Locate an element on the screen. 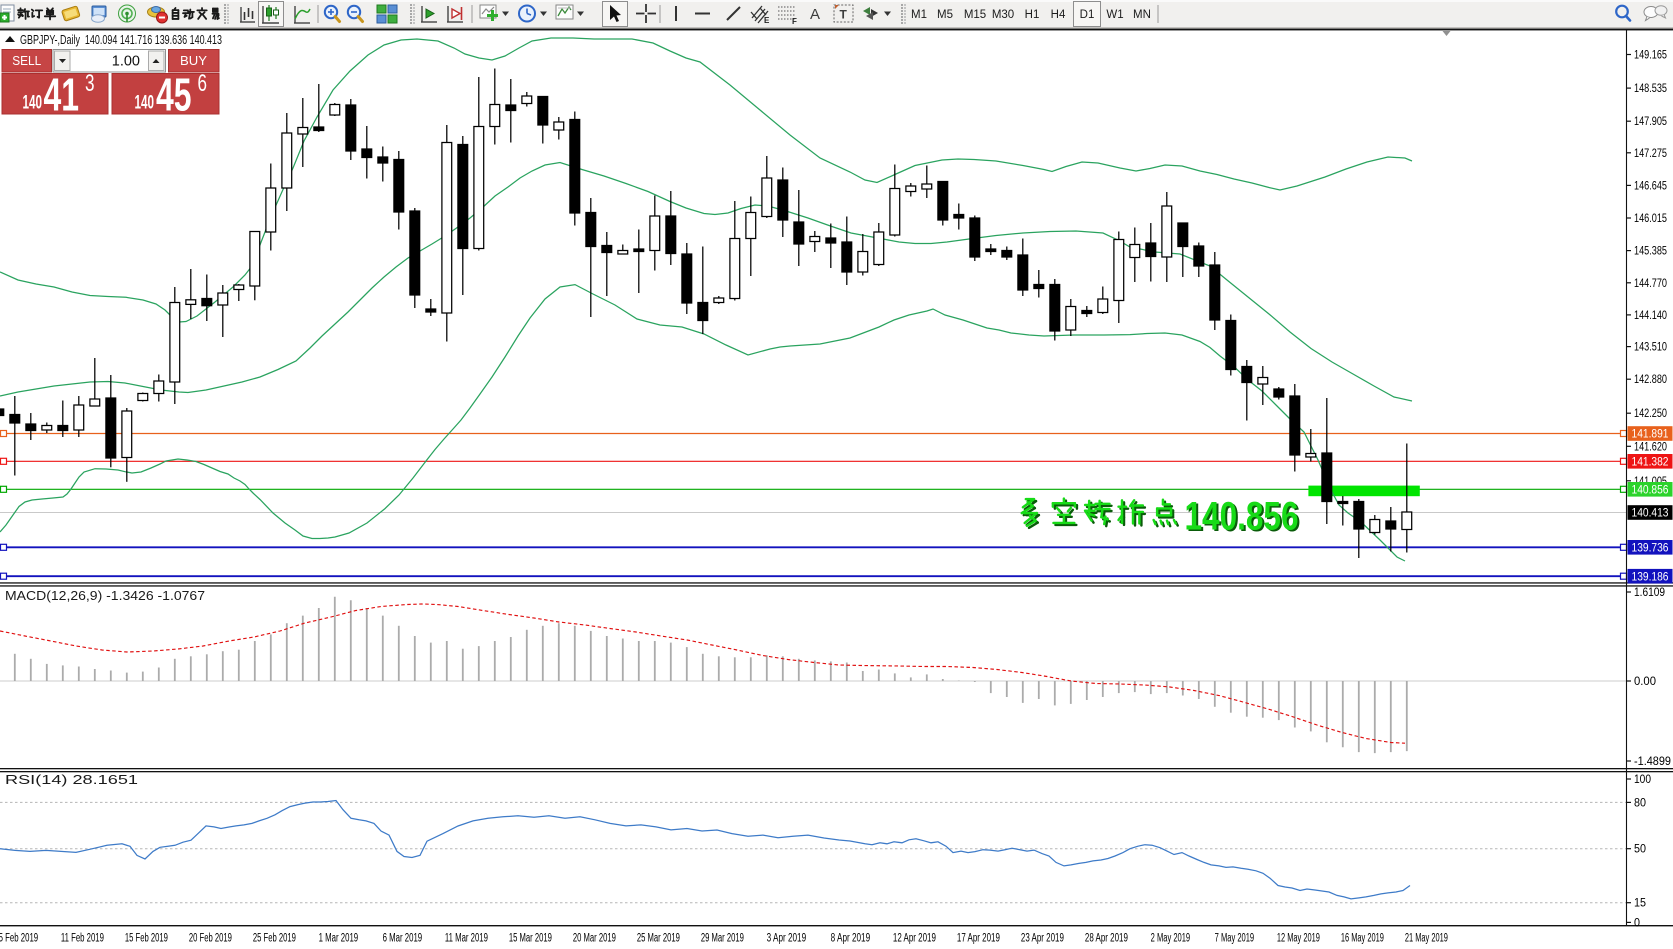 This screenshot has height=949, width=1673. svg-text: 7 May 2019 is located at coordinates (1235, 939).